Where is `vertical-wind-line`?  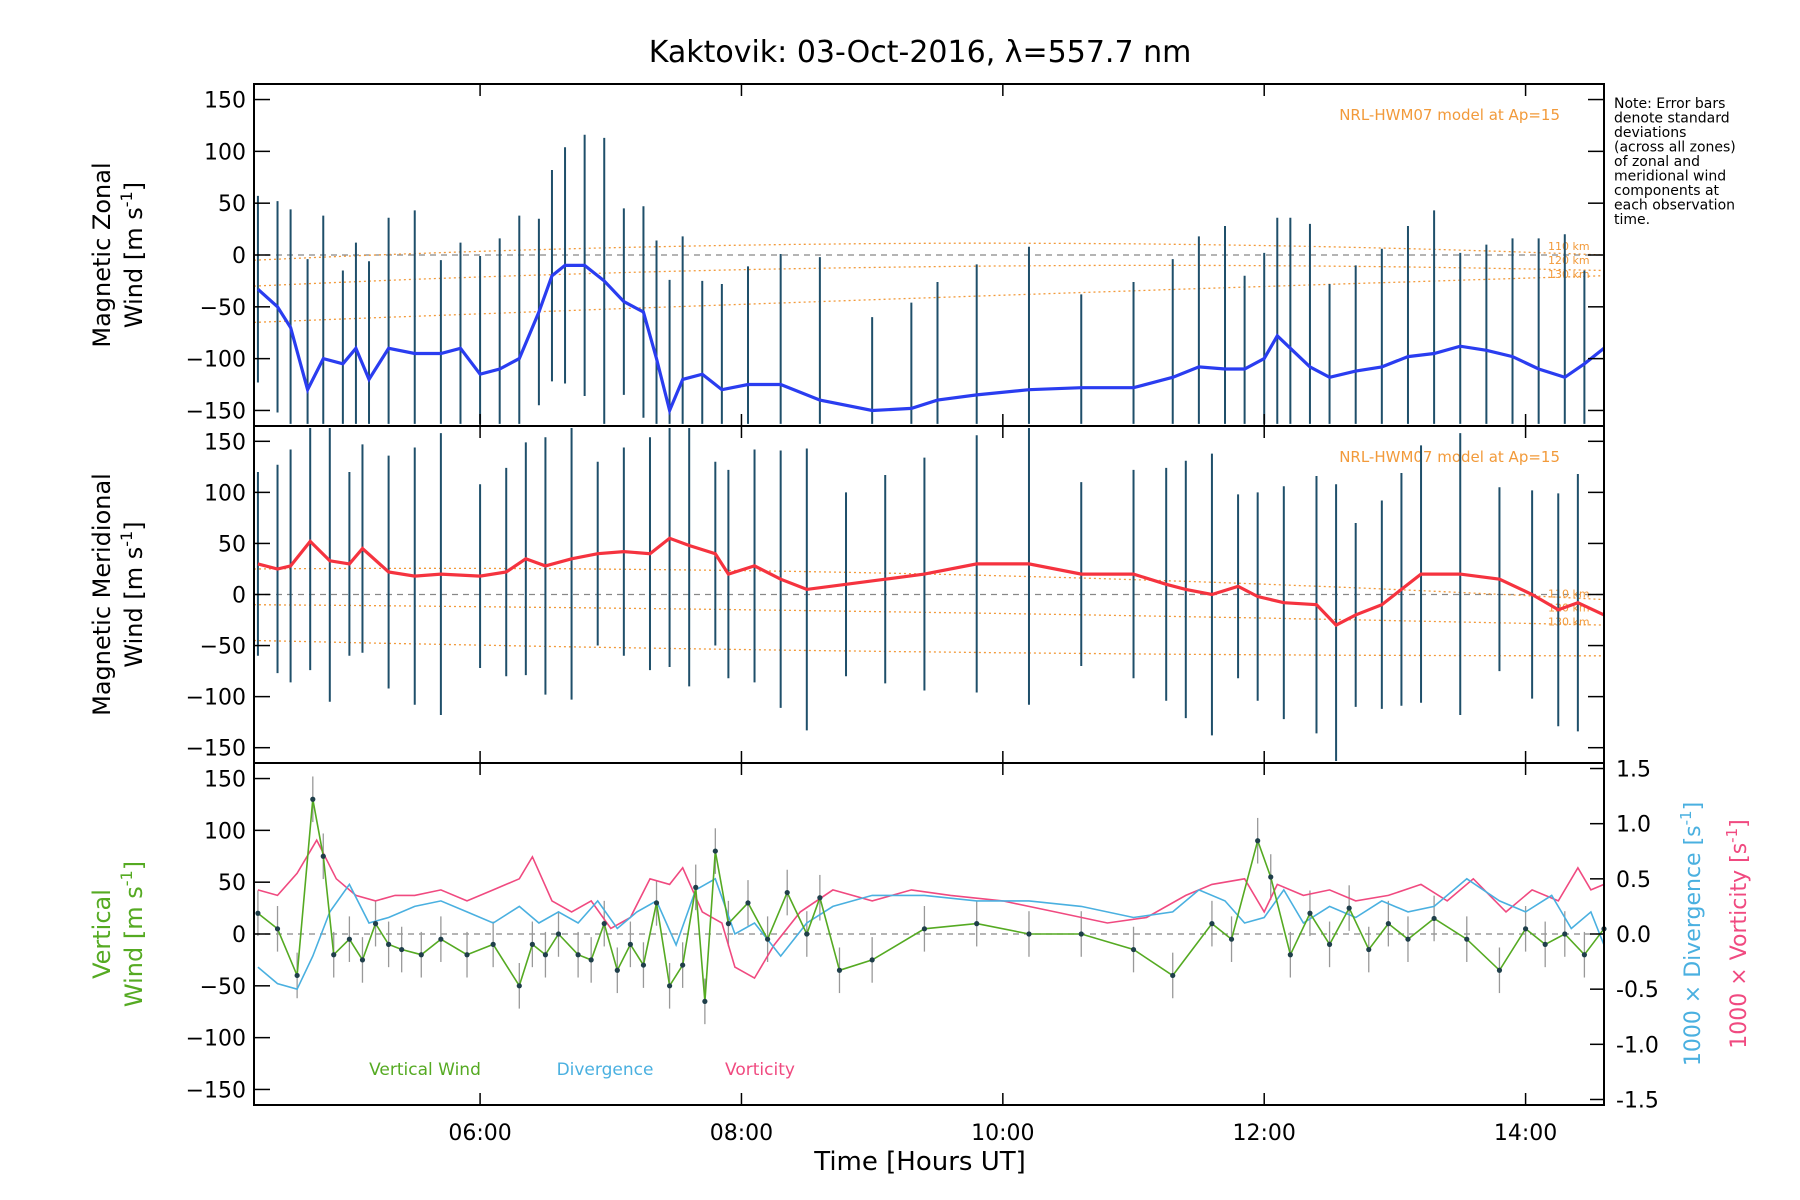 vertical-wind-line is located at coordinates (931, 900).